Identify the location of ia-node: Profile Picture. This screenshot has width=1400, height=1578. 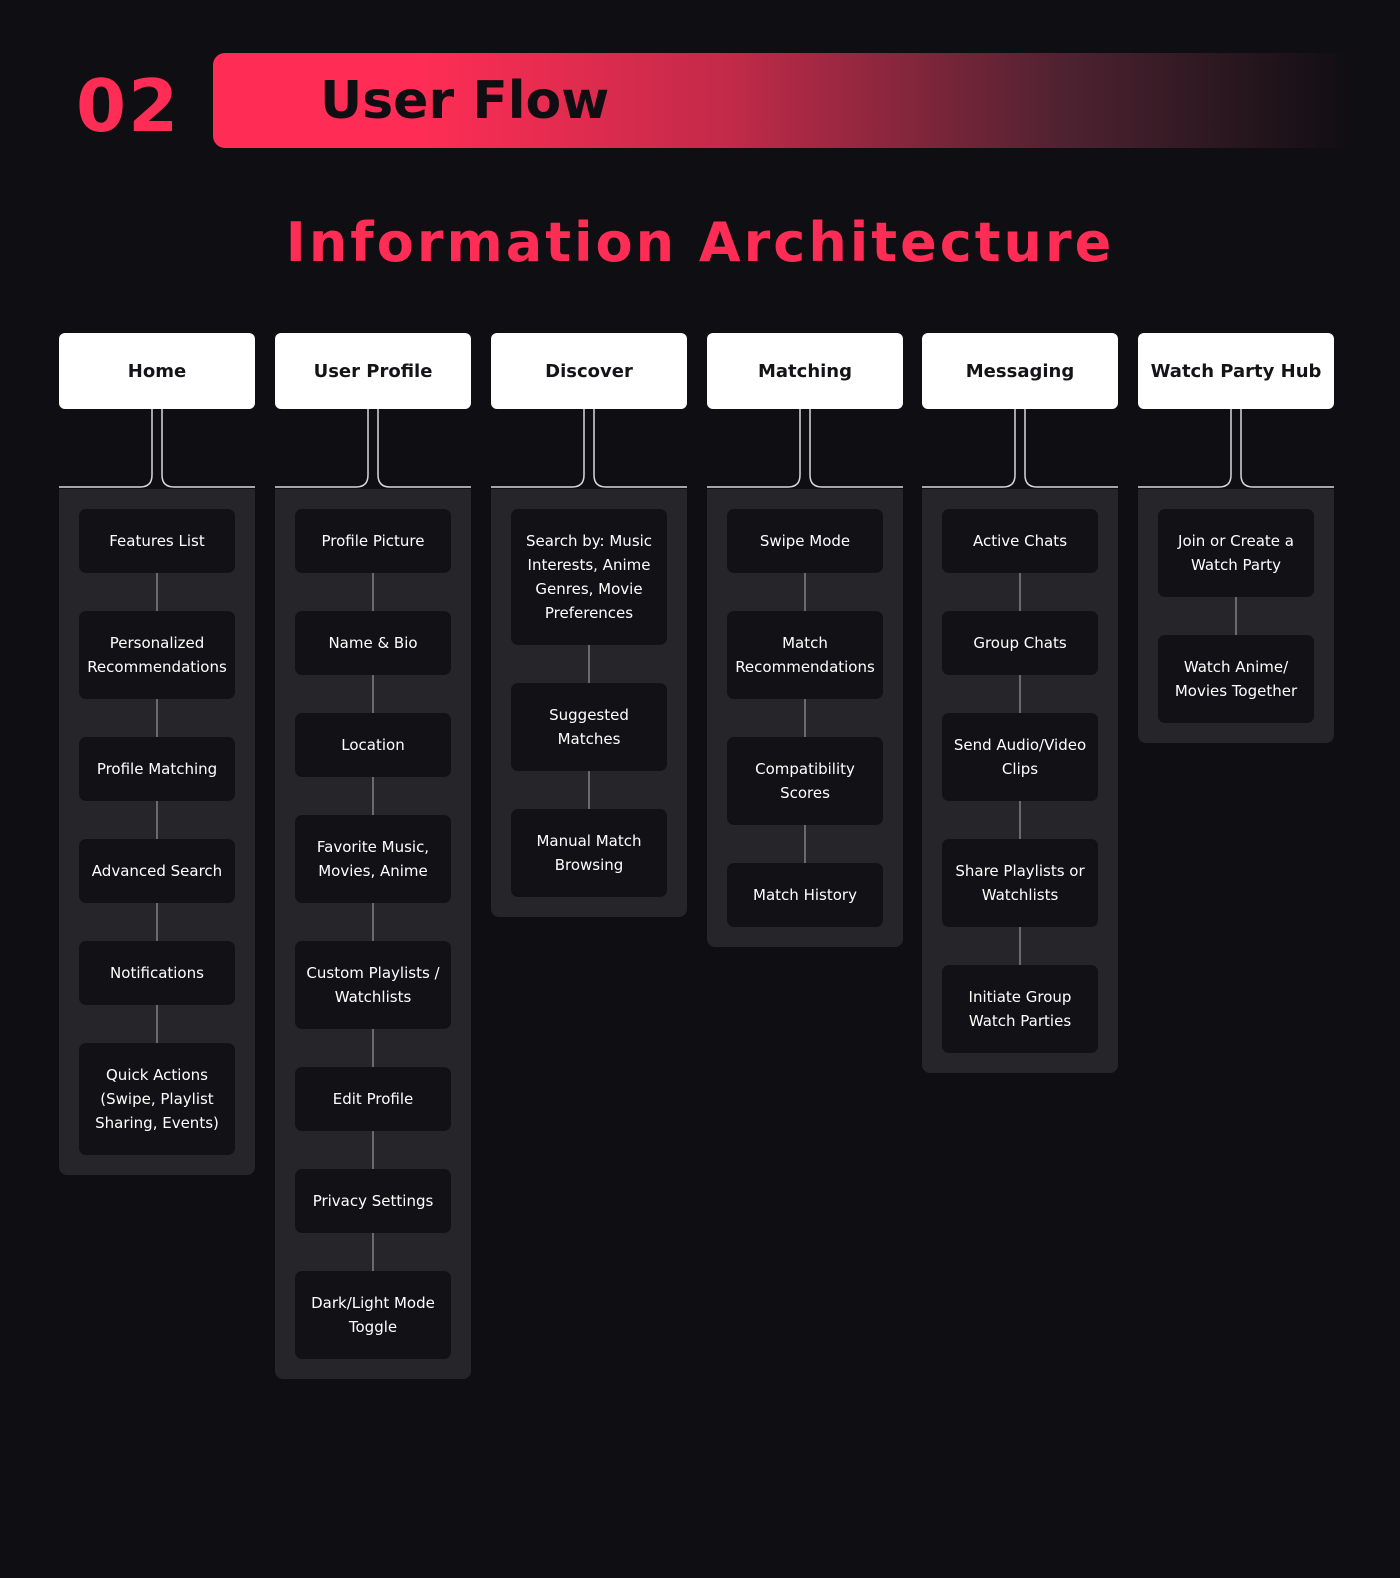
(373, 541).